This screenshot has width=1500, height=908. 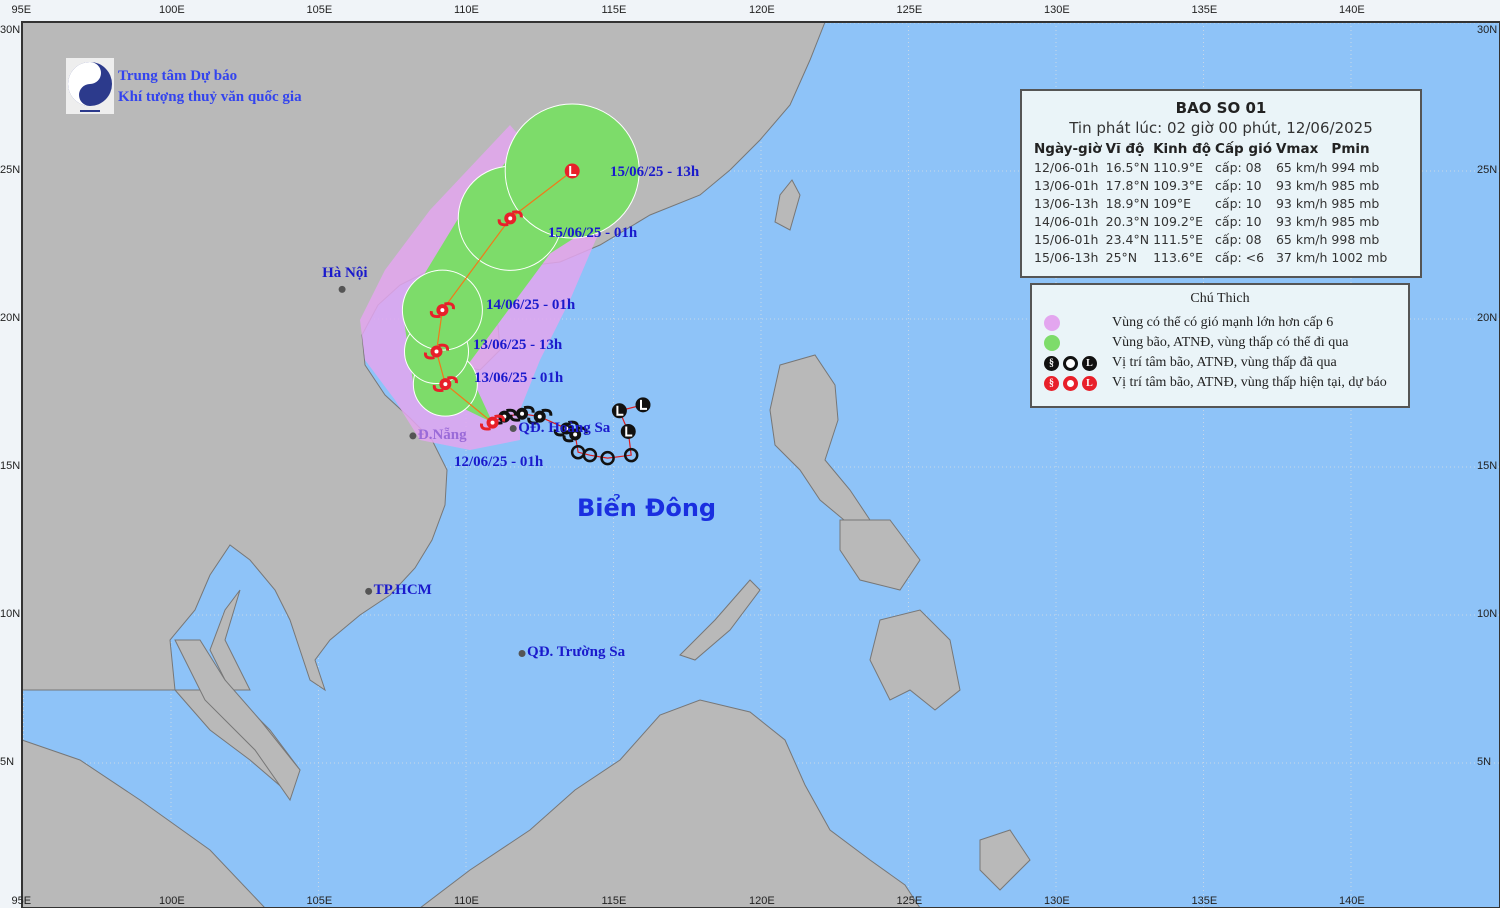 I want to click on column-header: Vĩ độ, so click(x=1125, y=149).